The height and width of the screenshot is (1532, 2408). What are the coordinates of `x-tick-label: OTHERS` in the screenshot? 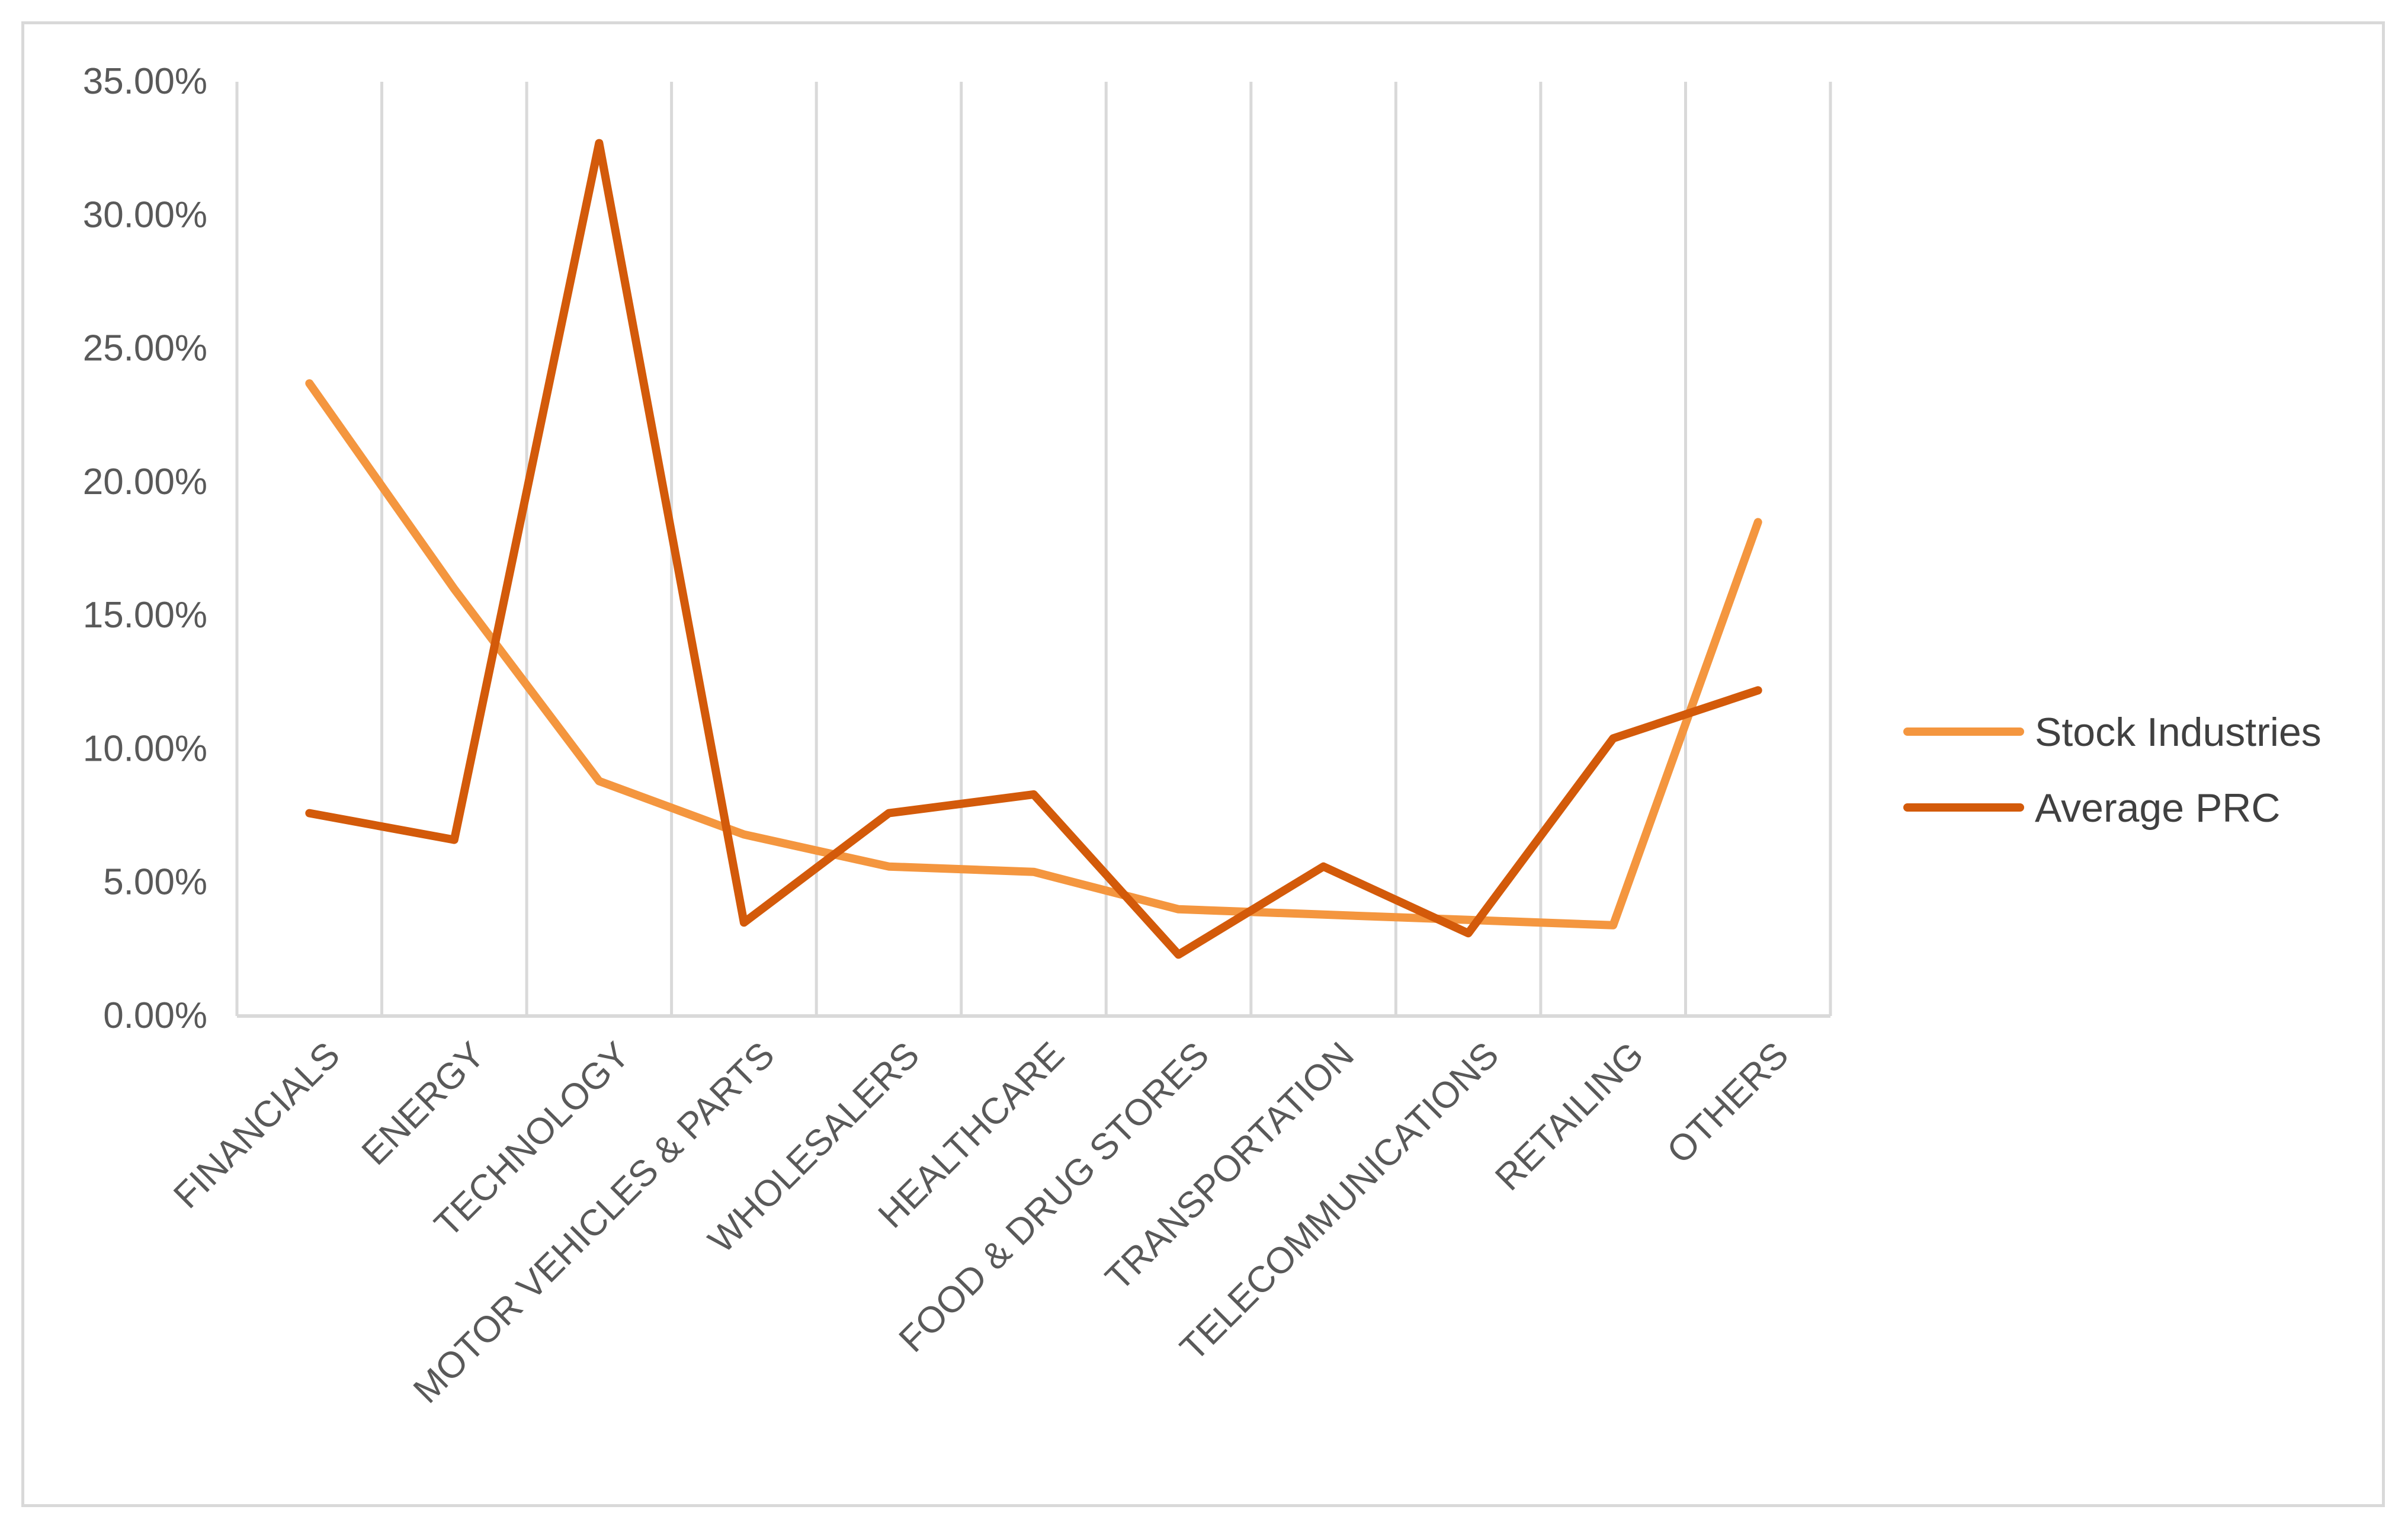 It's located at (1727, 1102).